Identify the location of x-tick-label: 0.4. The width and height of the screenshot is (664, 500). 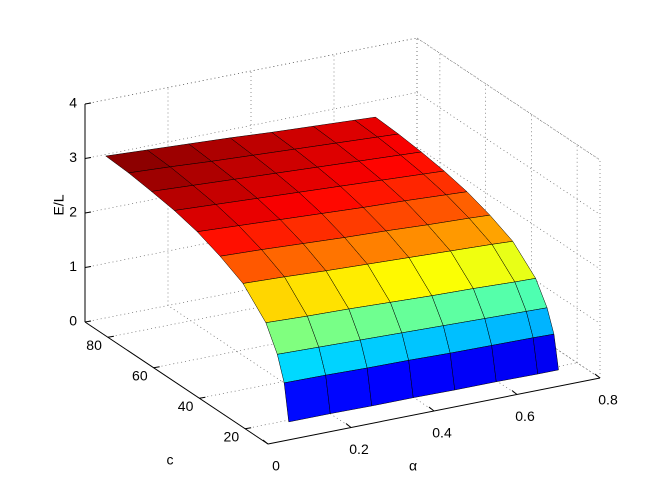
(442, 433).